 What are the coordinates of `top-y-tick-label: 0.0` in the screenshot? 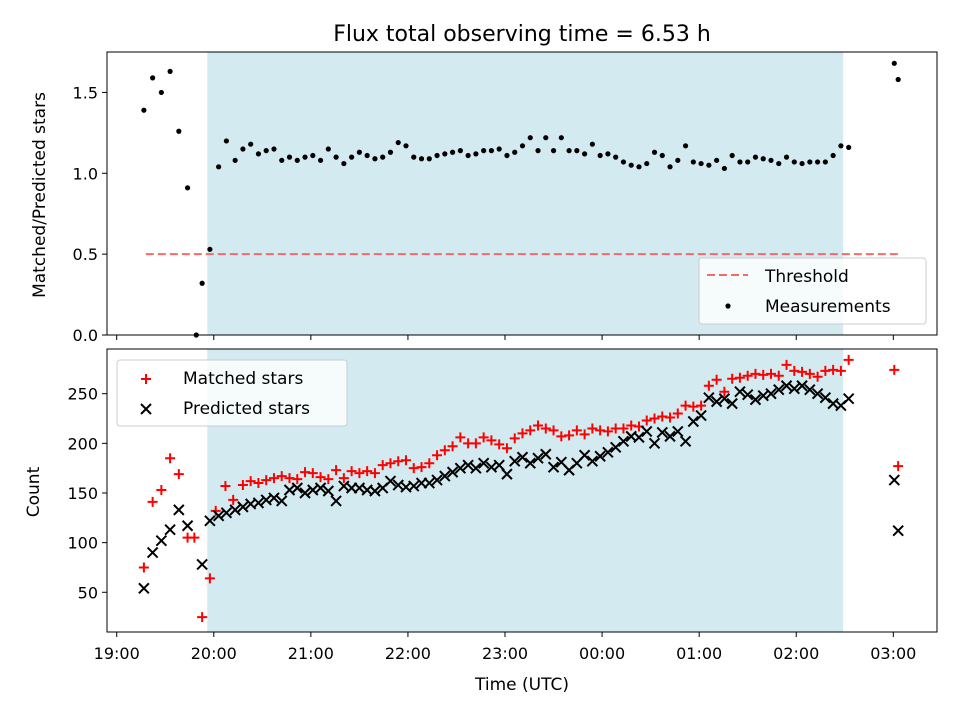 It's located at (85, 335).